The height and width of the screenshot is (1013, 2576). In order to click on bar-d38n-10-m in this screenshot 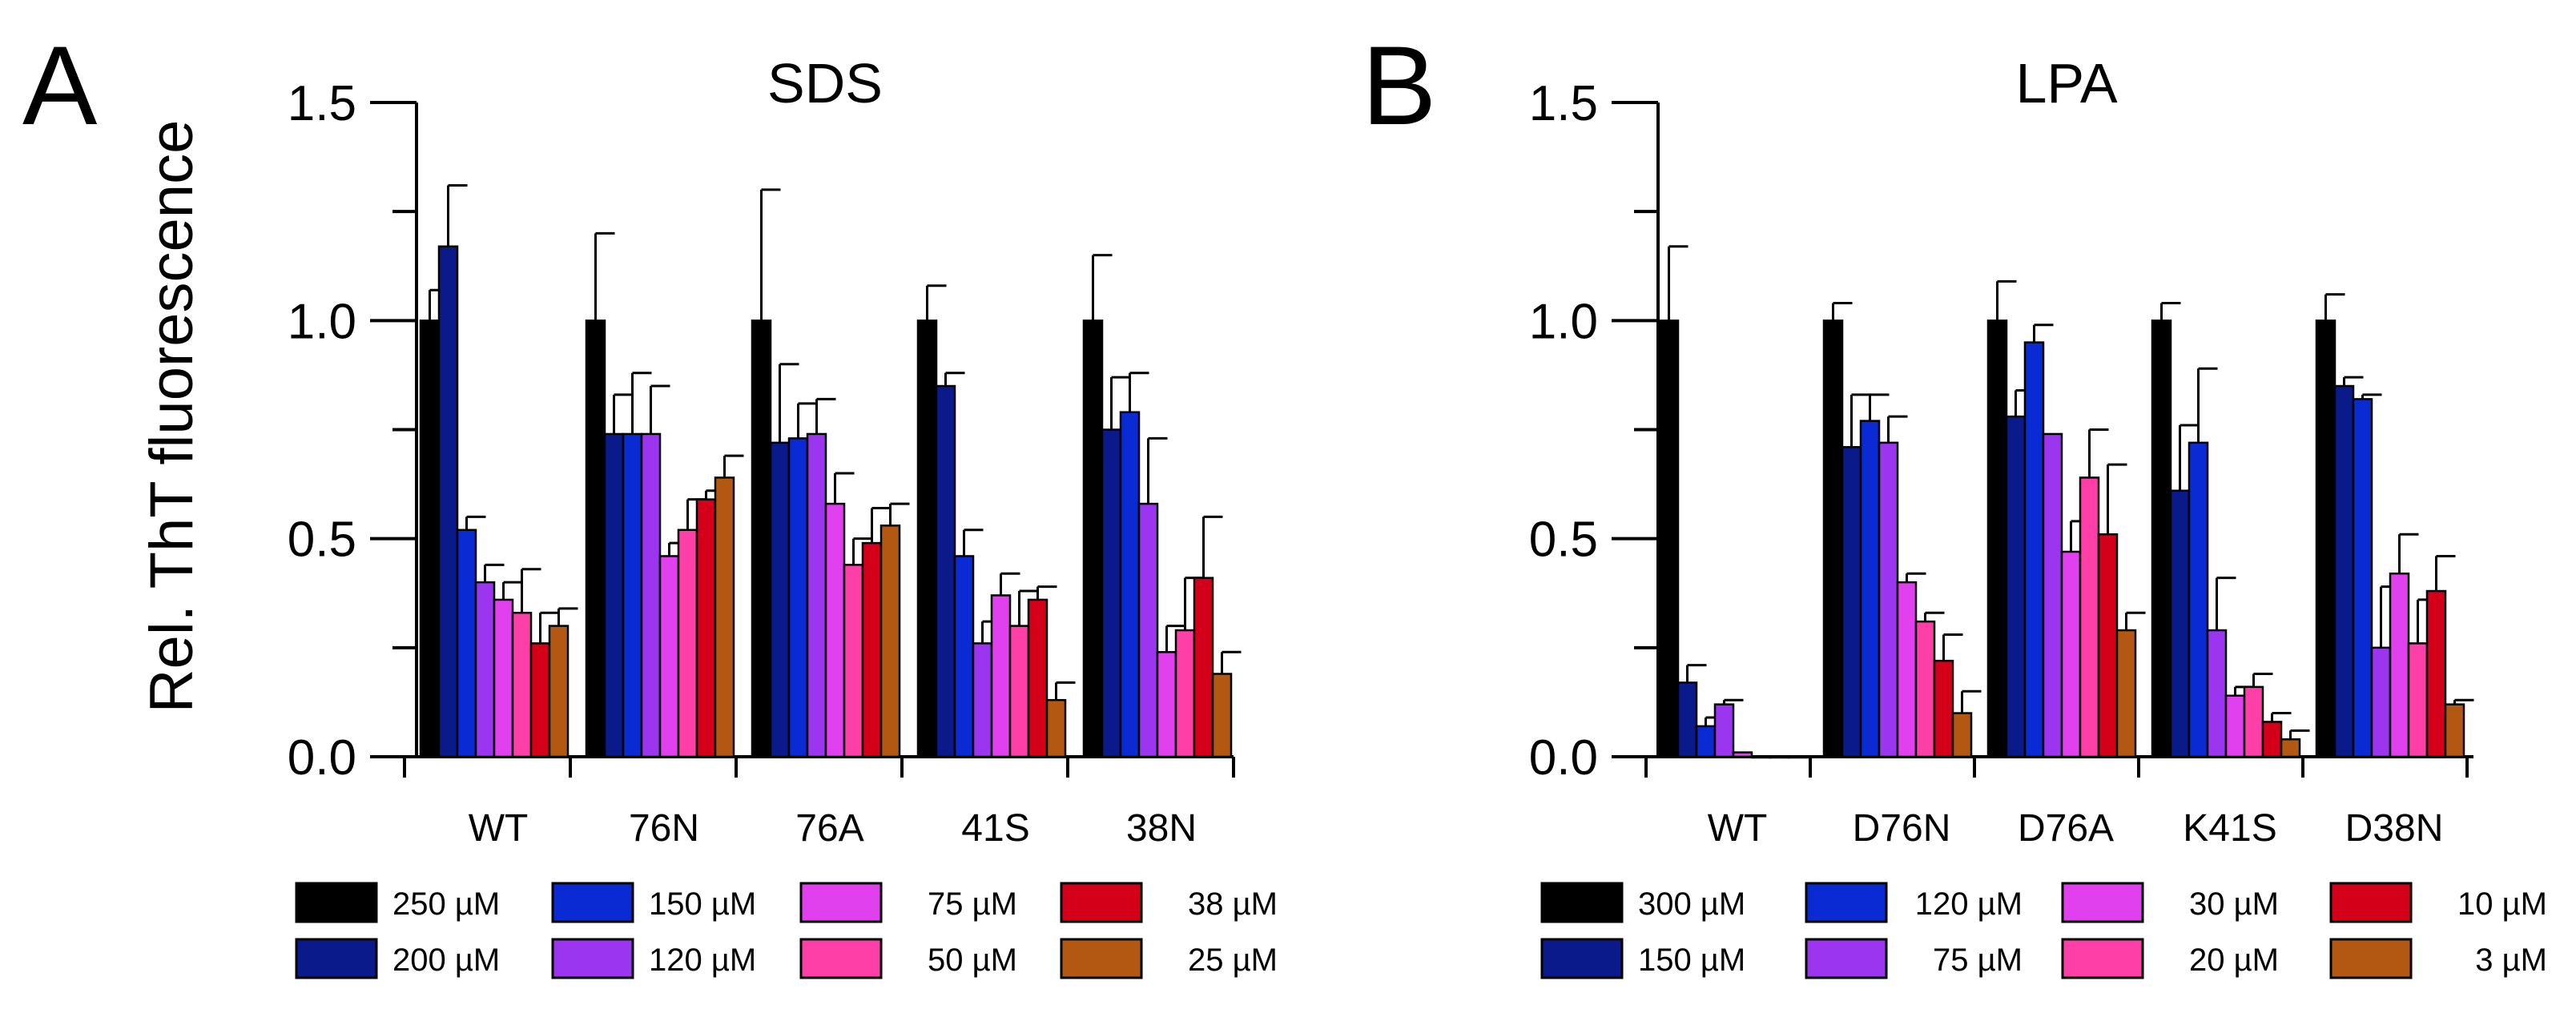, I will do `click(2436, 673)`.